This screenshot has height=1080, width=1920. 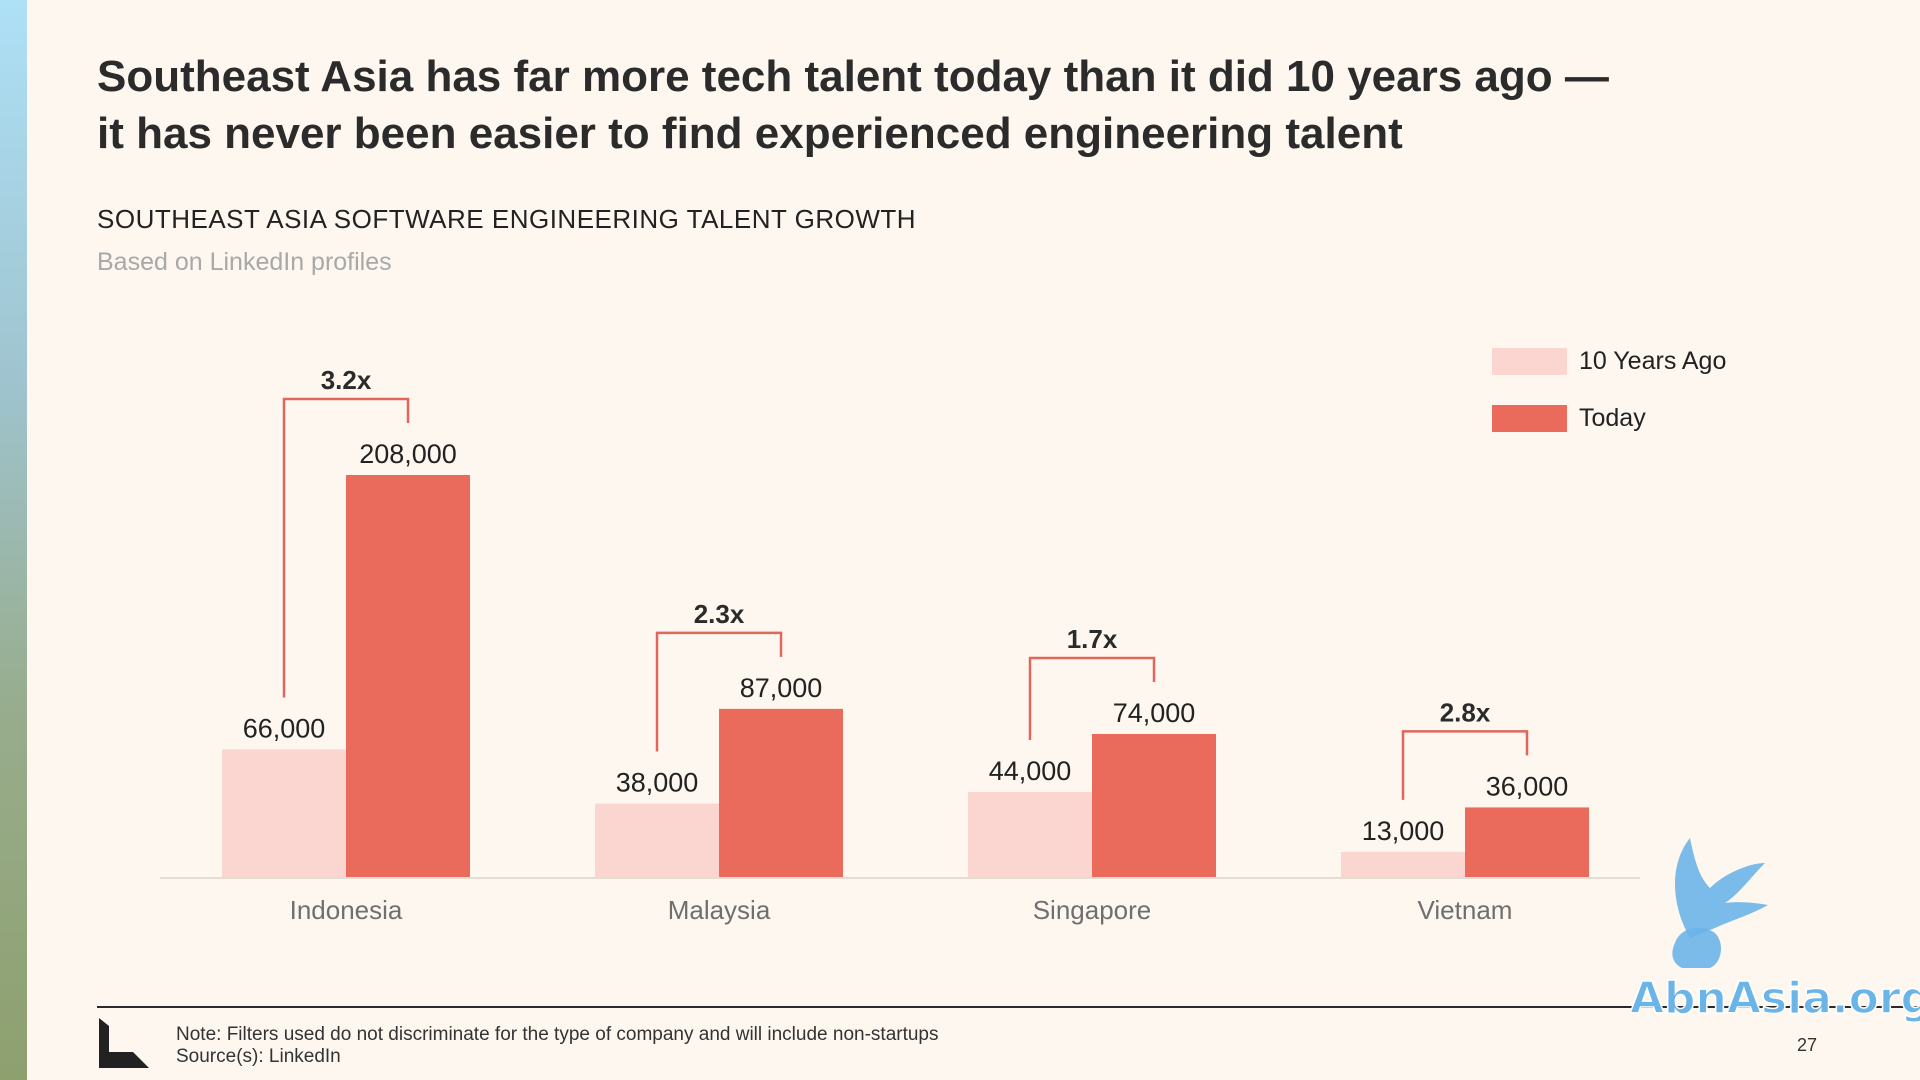 What do you see at coordinates (346, 910) in the screenshot?
I see `x-tick-label-indonesia: Indonesia` at bounding box center [346, 910].